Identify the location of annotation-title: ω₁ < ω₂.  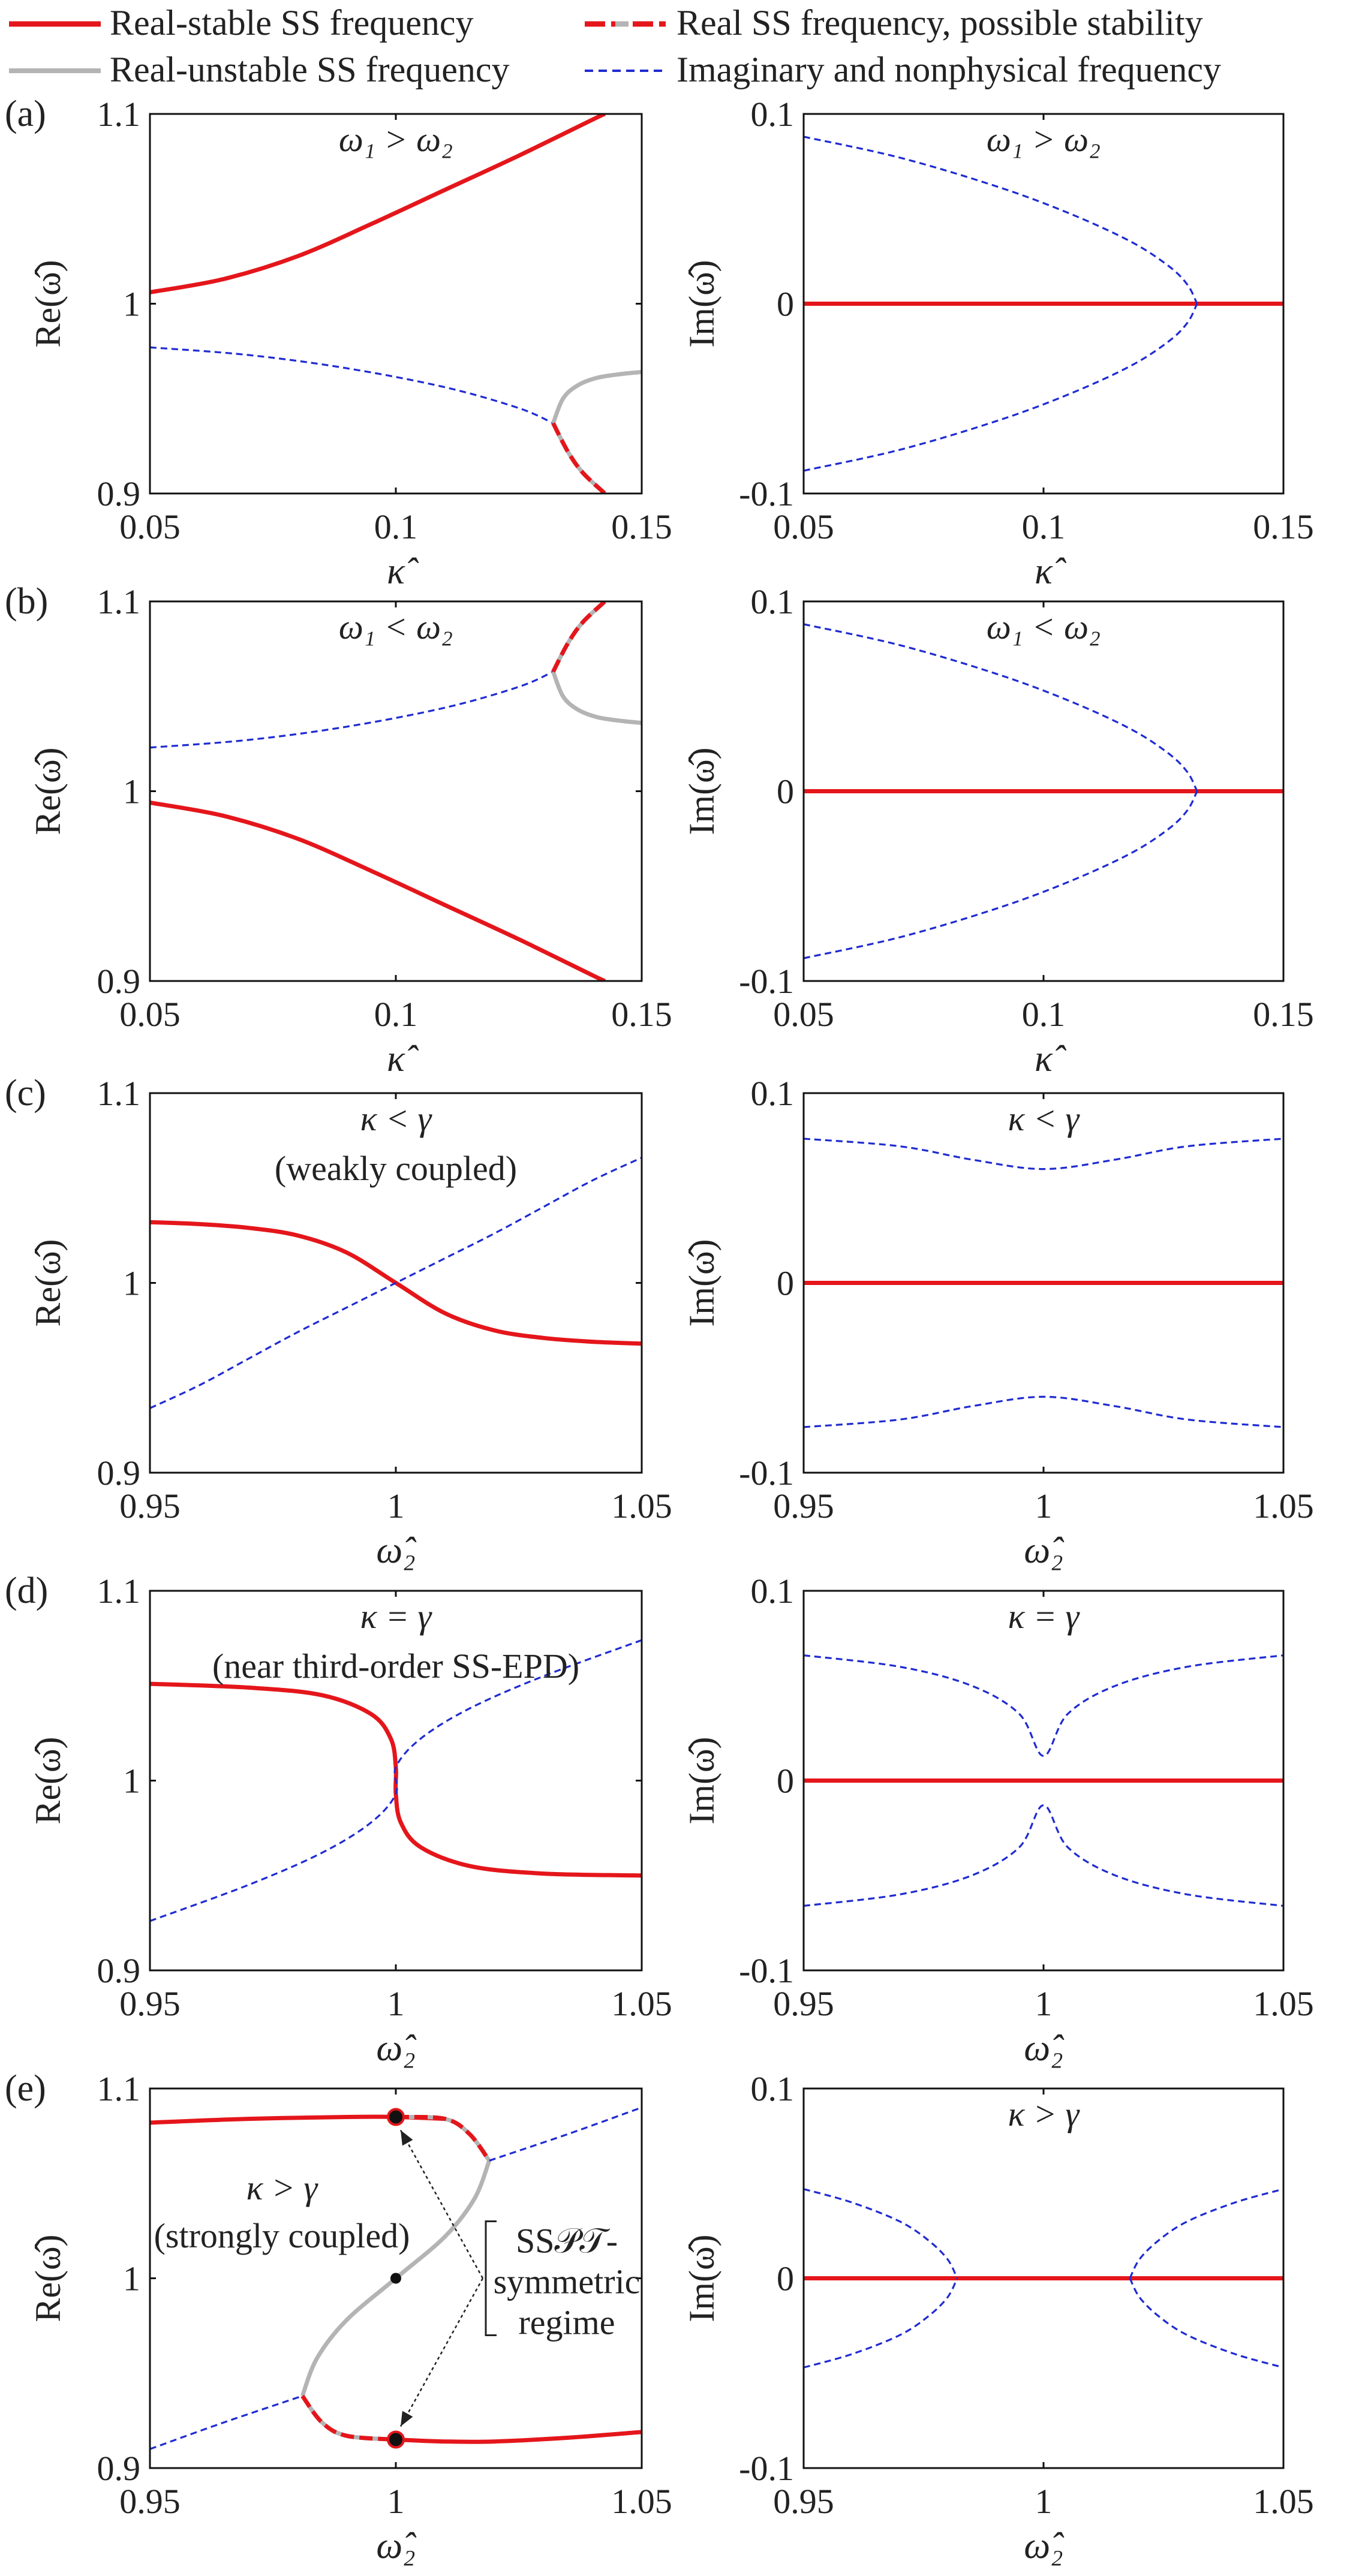
(396, 626).